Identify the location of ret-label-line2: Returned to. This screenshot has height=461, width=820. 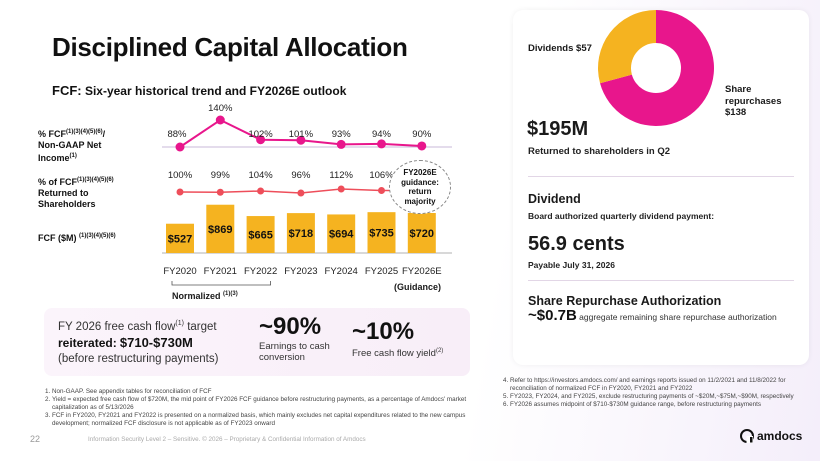
(63, 193).